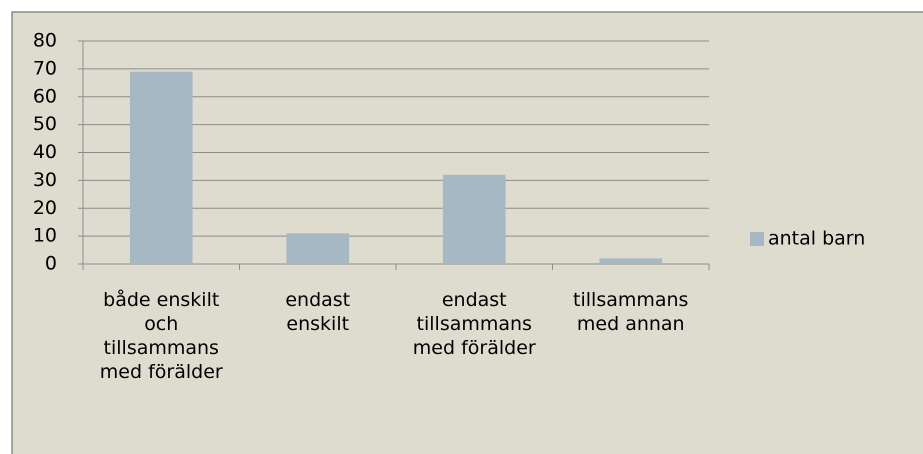  Describe the element at coordinates (757, 239) in the screenshot. I see `legend-swatch` at that location.